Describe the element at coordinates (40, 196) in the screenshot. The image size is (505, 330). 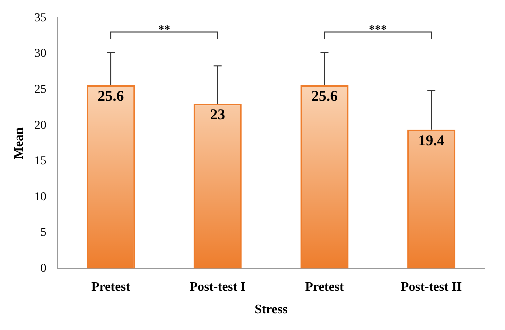
I see `y-tick-label: 10` at that location.